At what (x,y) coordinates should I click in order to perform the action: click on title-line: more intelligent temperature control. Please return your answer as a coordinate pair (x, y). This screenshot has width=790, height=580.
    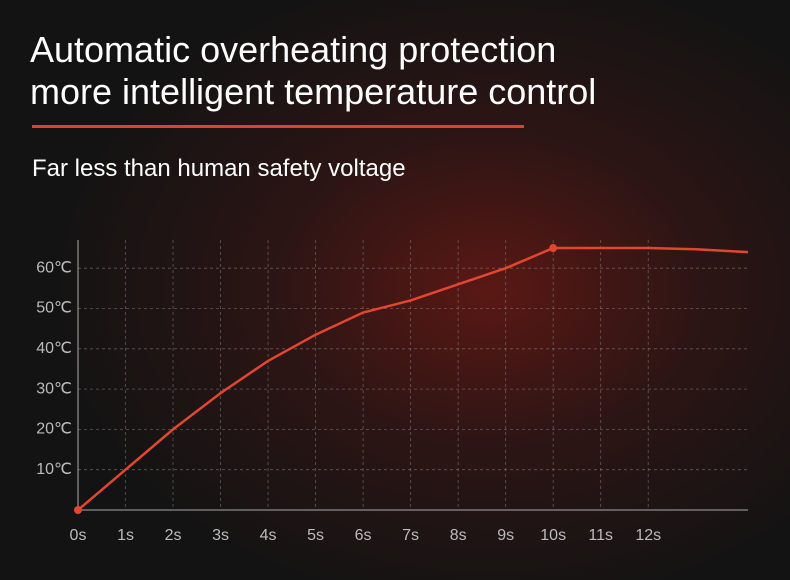
    Looking at the image, I should click on (313, 91).